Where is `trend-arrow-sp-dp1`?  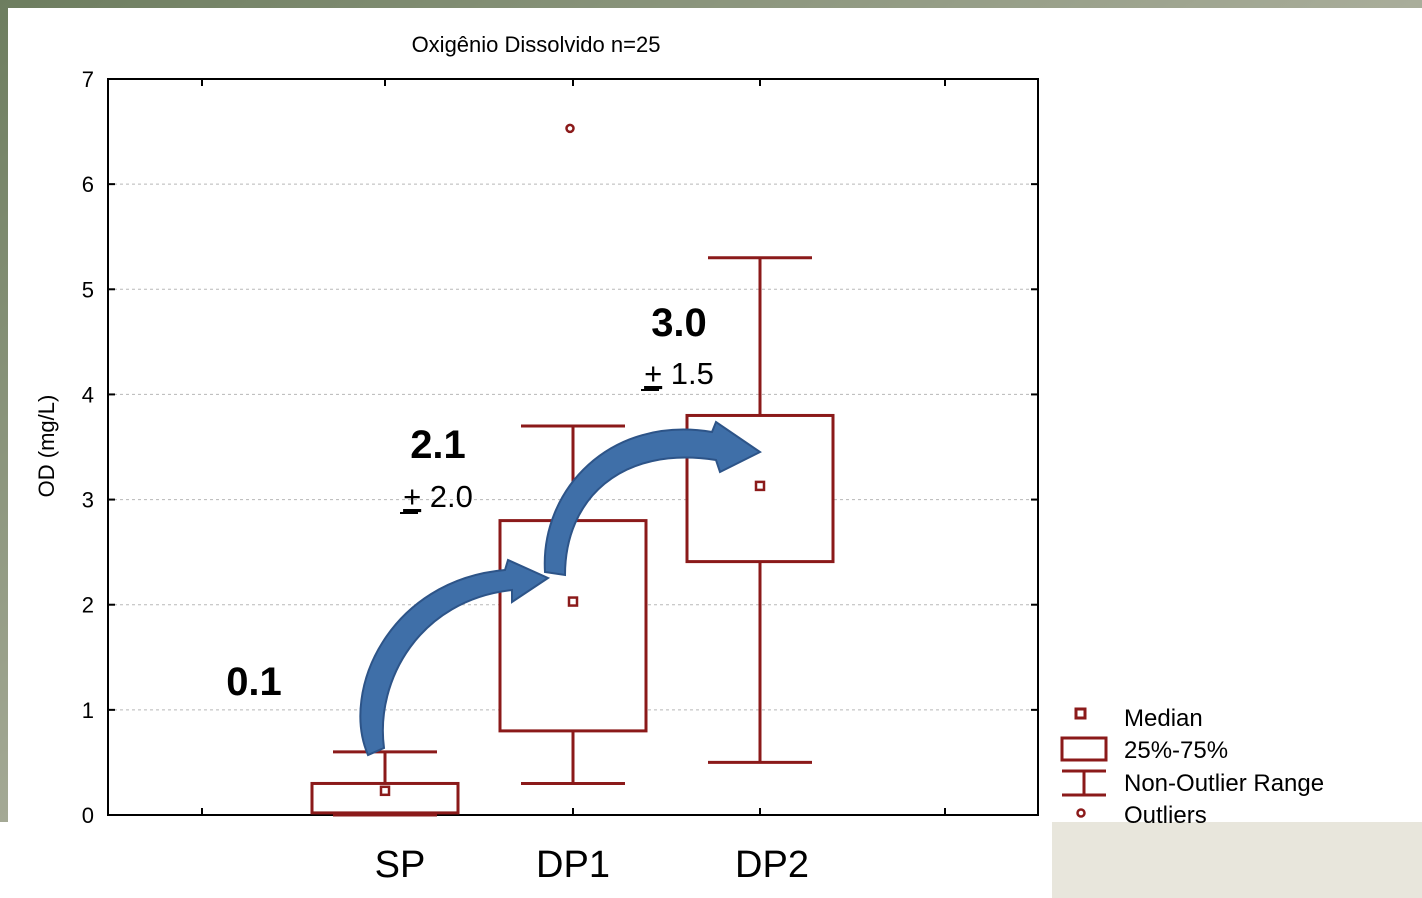
trend-arrow-sp-dp1 is located at coordinates (455, 657).